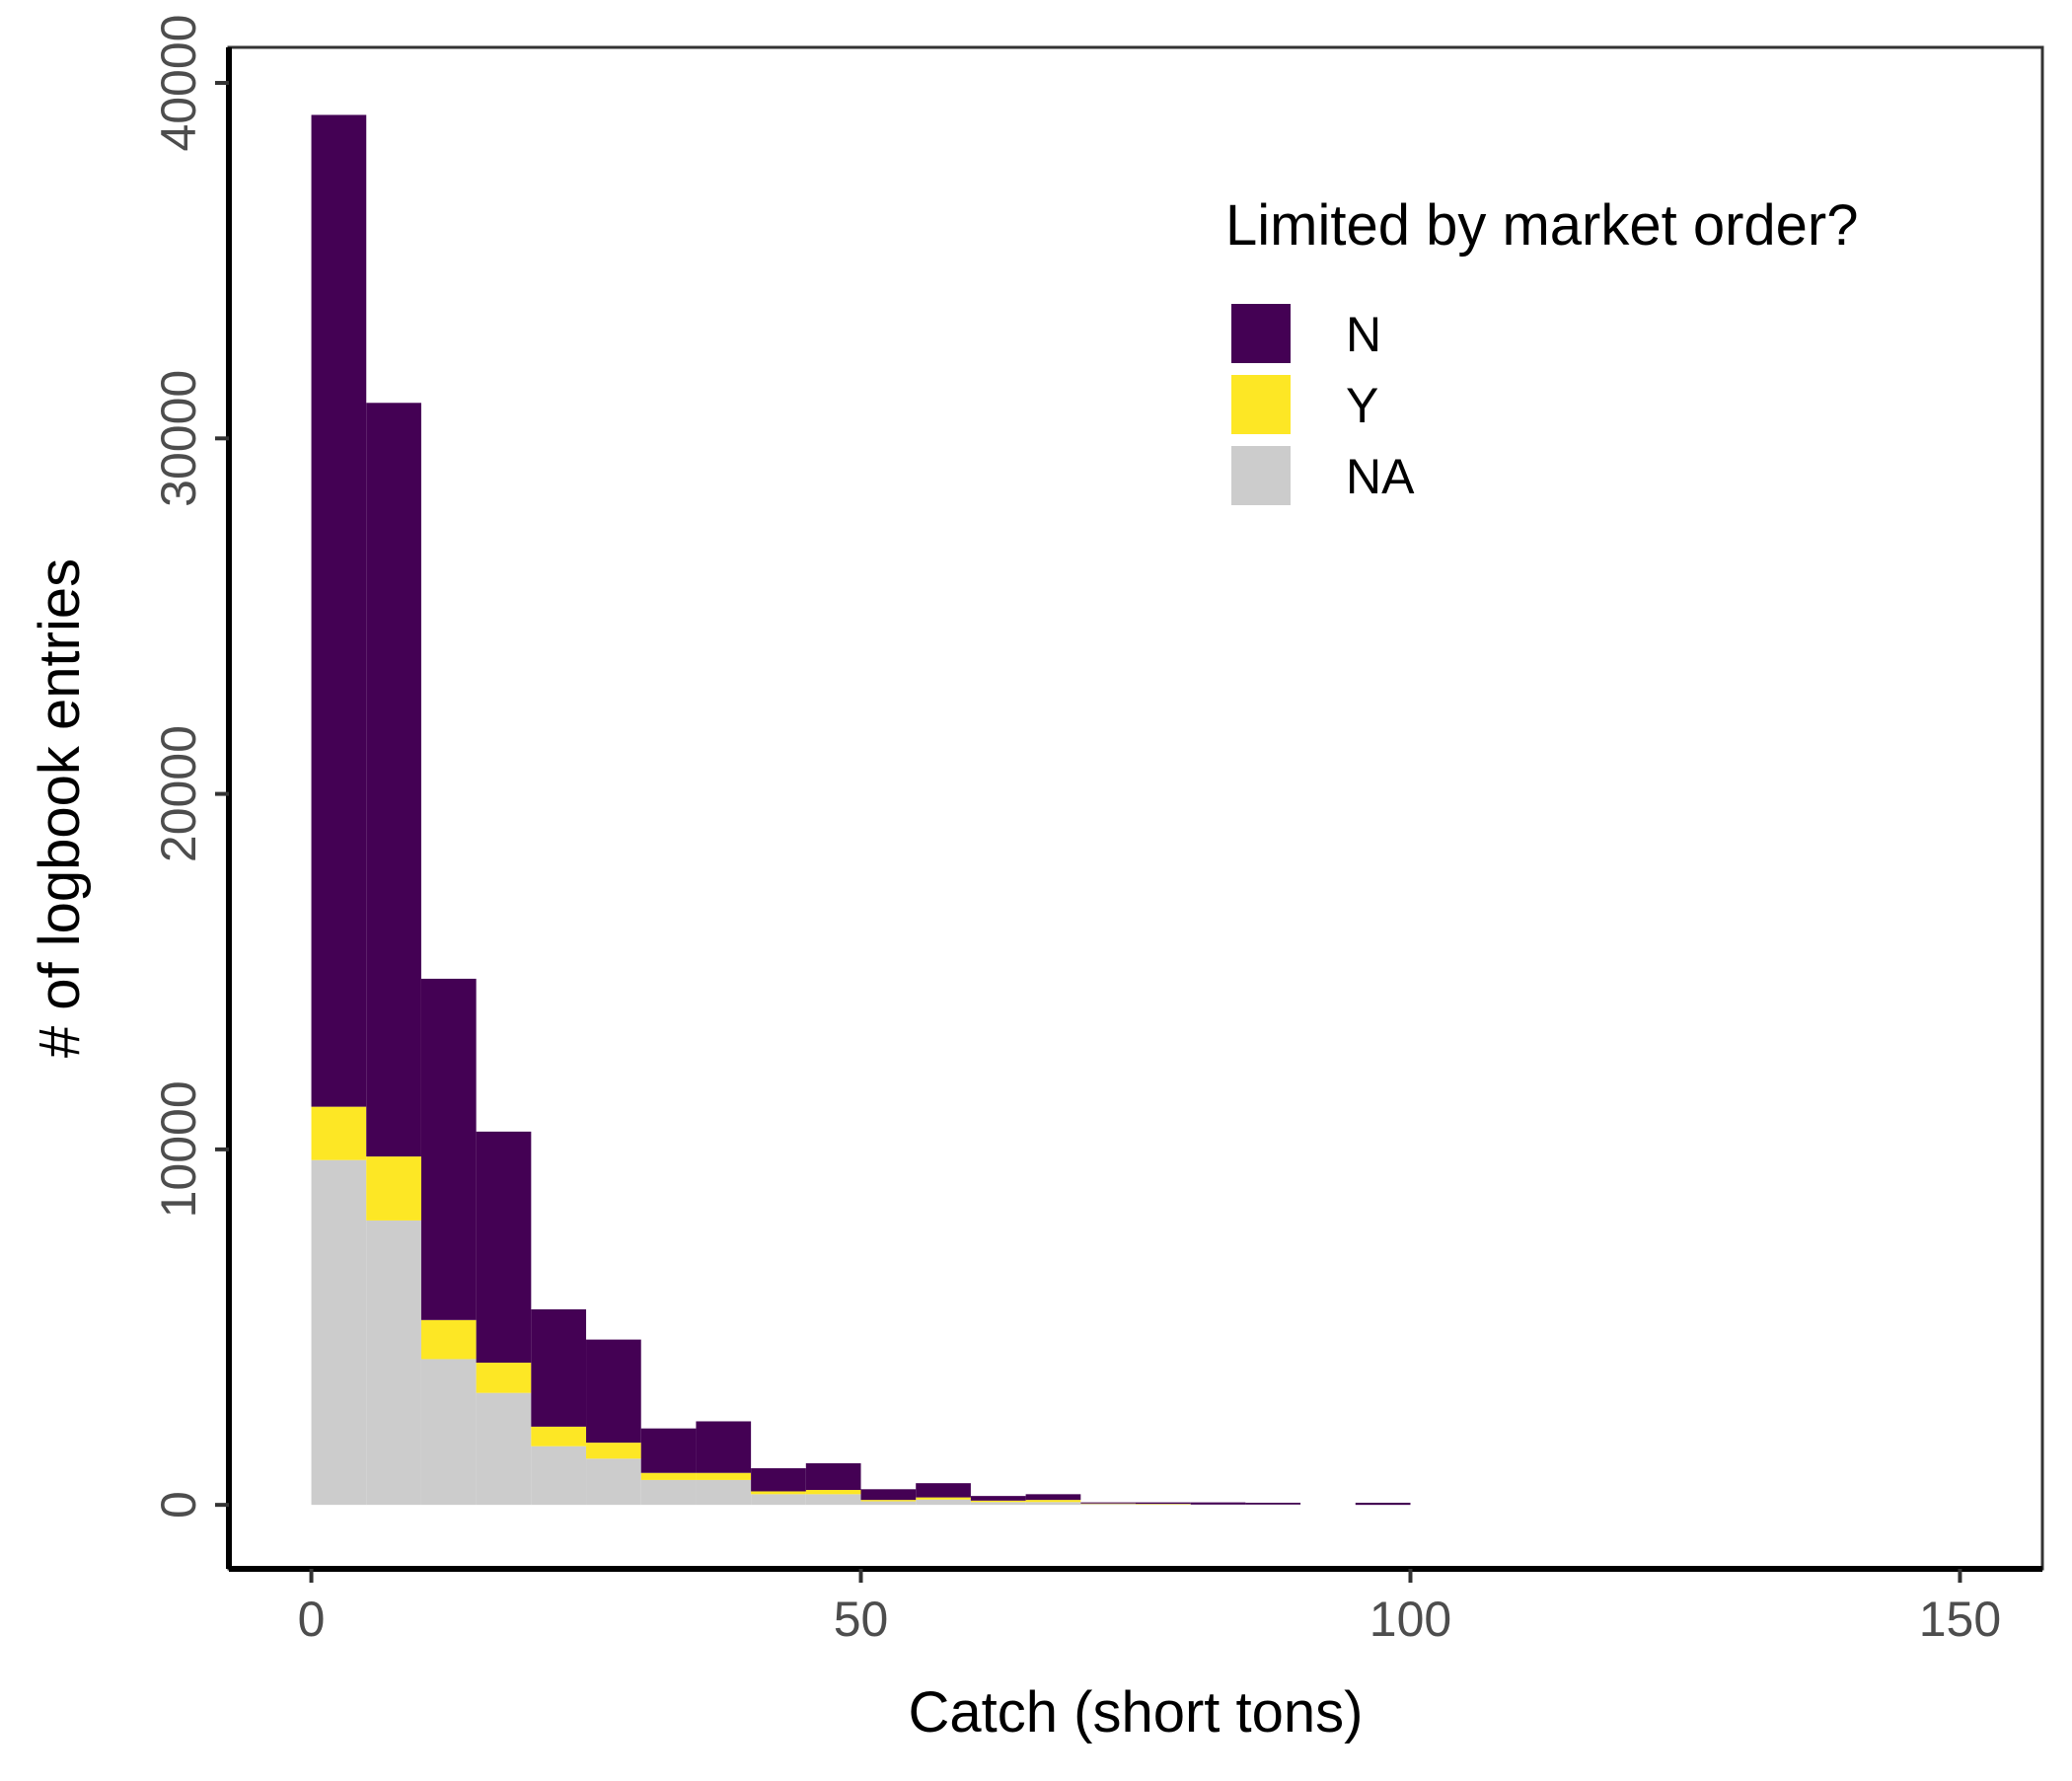  I want to click on y-tick-label-30000: 30000, so click(179, 438).